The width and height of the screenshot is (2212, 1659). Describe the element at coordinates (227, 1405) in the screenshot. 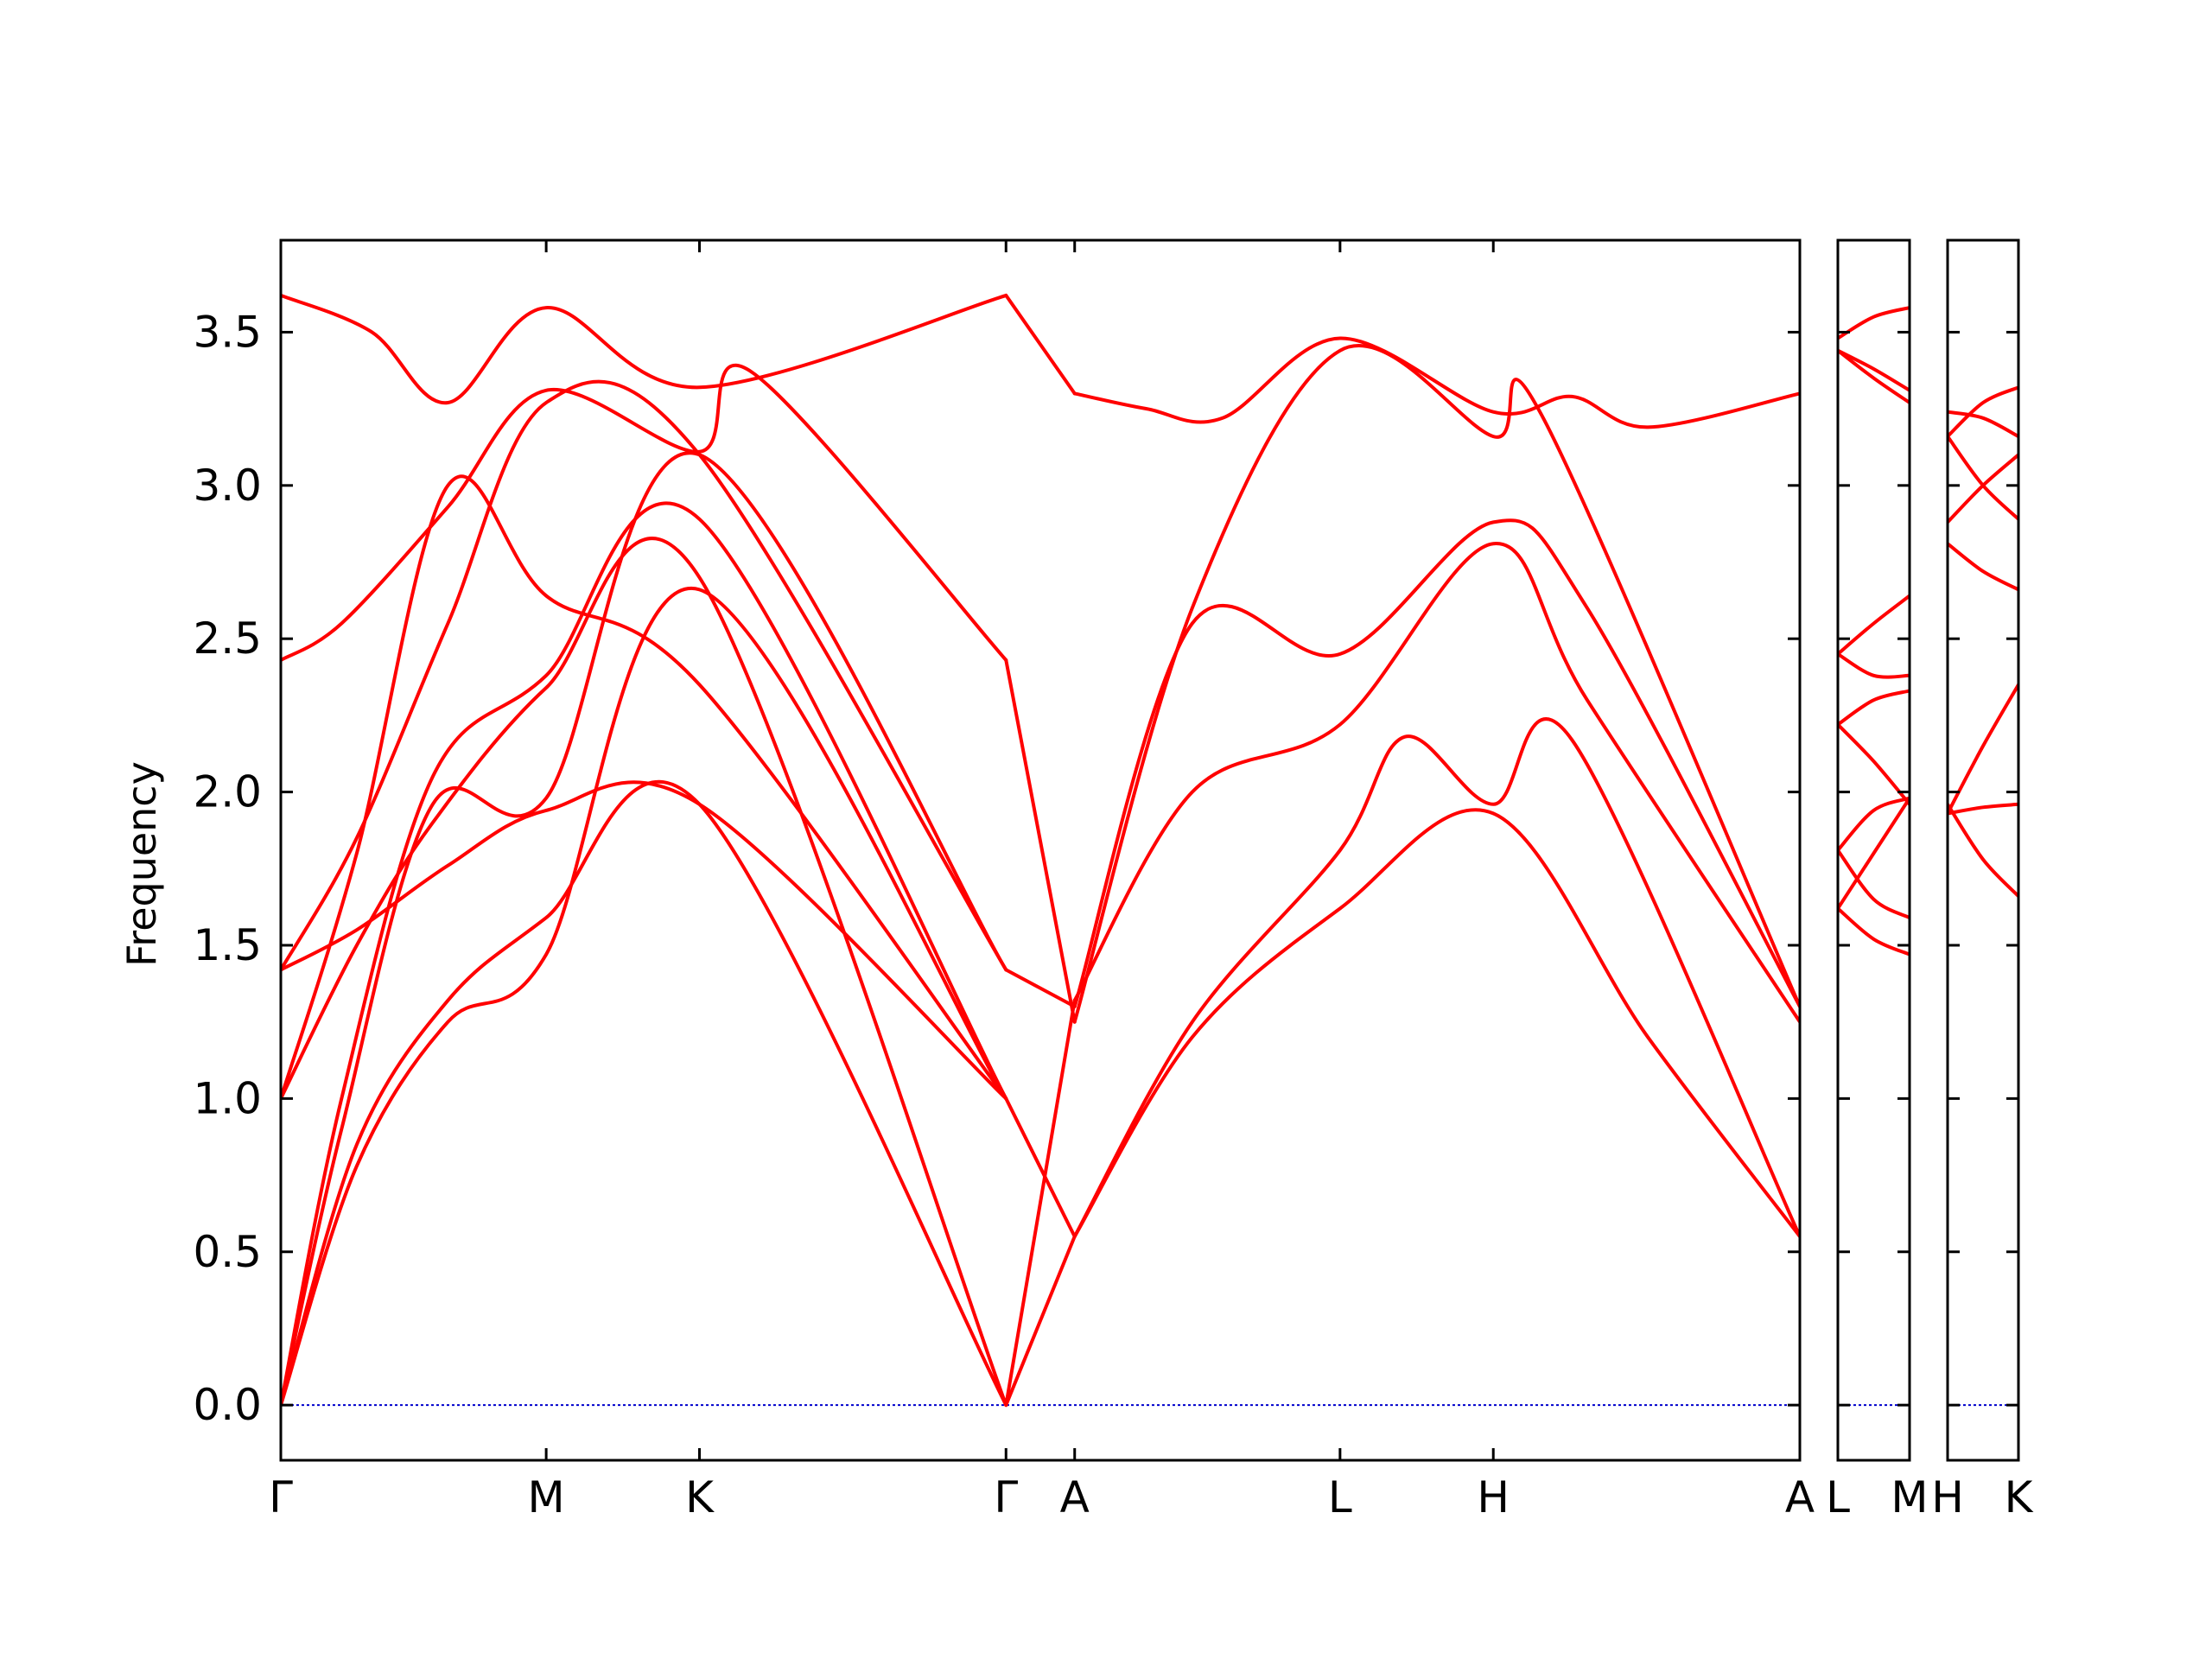

I see `y-tick-label: 0.0` at that location.